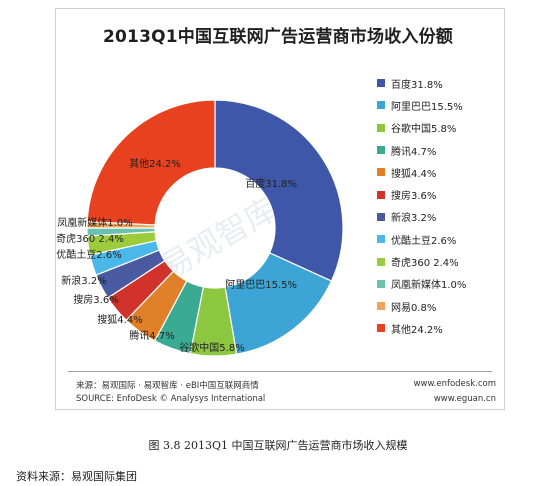  I want to click on legend-label: 凤凰新媒体1.0%, so click(429, 286).